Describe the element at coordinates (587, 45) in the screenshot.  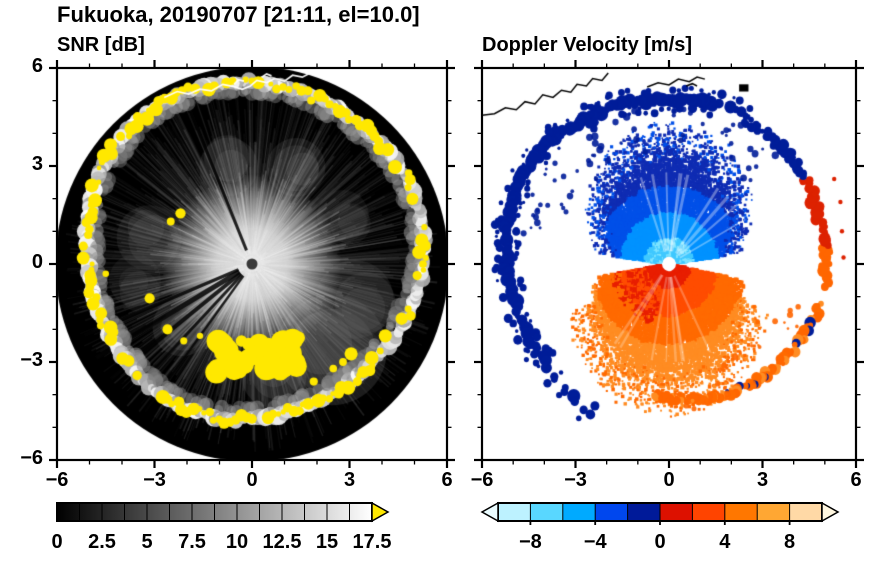
I see `doppler-panel-title: Doppler Velocity [m/s]` at that location.